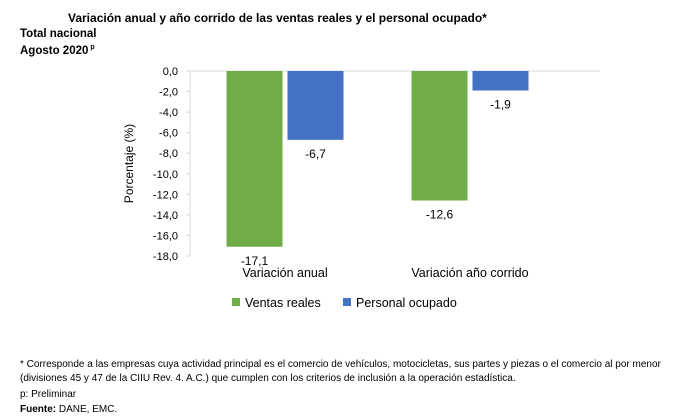 This screenshot has width=700, height=420. Describe the element at coordinates (315, 154) in the screenshot. I see `data-label: -6,7` at that location.